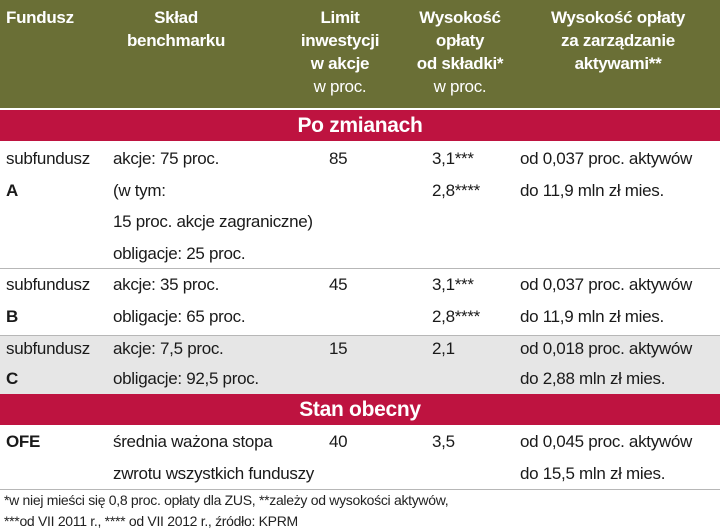  What do you see at coordinates (12, 316) in the screenshot?
I see `fund-letter: B` at bounding box center [12, 316].